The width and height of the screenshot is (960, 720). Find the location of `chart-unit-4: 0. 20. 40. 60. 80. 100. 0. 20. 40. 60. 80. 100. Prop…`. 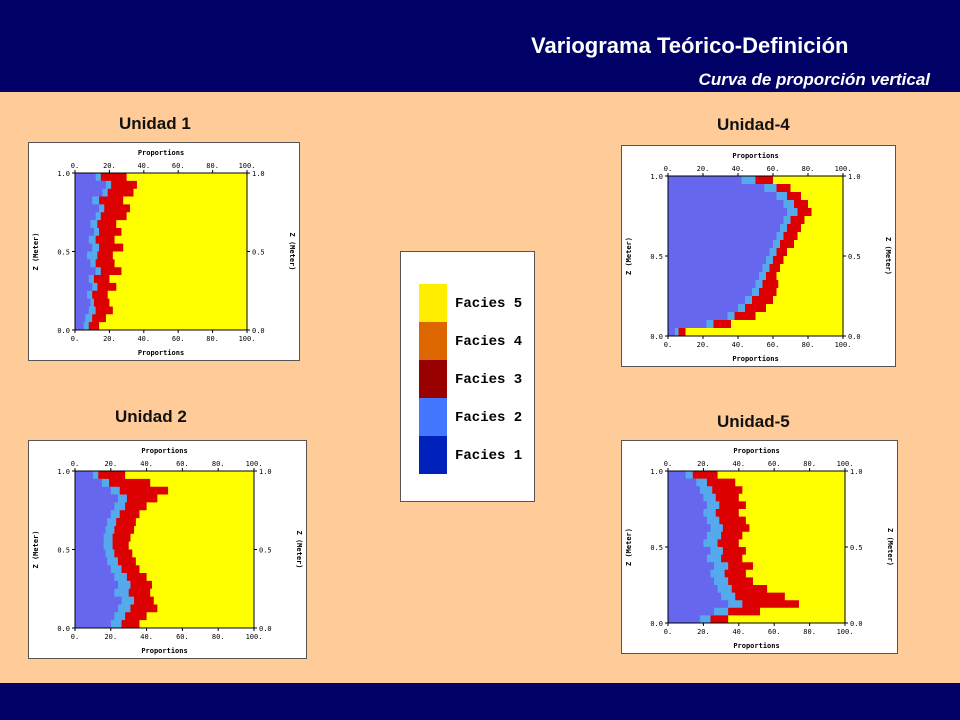

chart-unit-4: 0. 20. 40. 60. 80. 100. 0. 20. 40. 60. 80. 100. Prop… is located at coordinates (758, 256).